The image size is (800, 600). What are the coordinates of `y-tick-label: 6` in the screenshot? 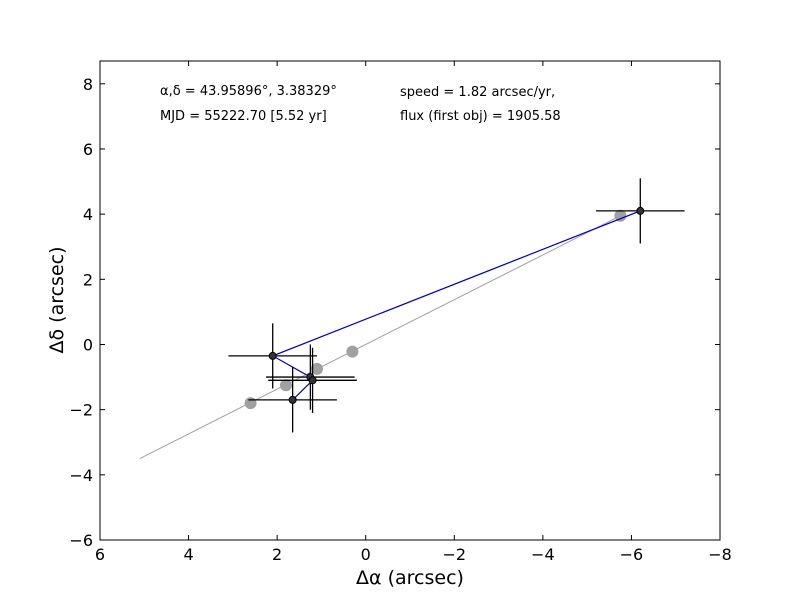 It's located at (88, 149).